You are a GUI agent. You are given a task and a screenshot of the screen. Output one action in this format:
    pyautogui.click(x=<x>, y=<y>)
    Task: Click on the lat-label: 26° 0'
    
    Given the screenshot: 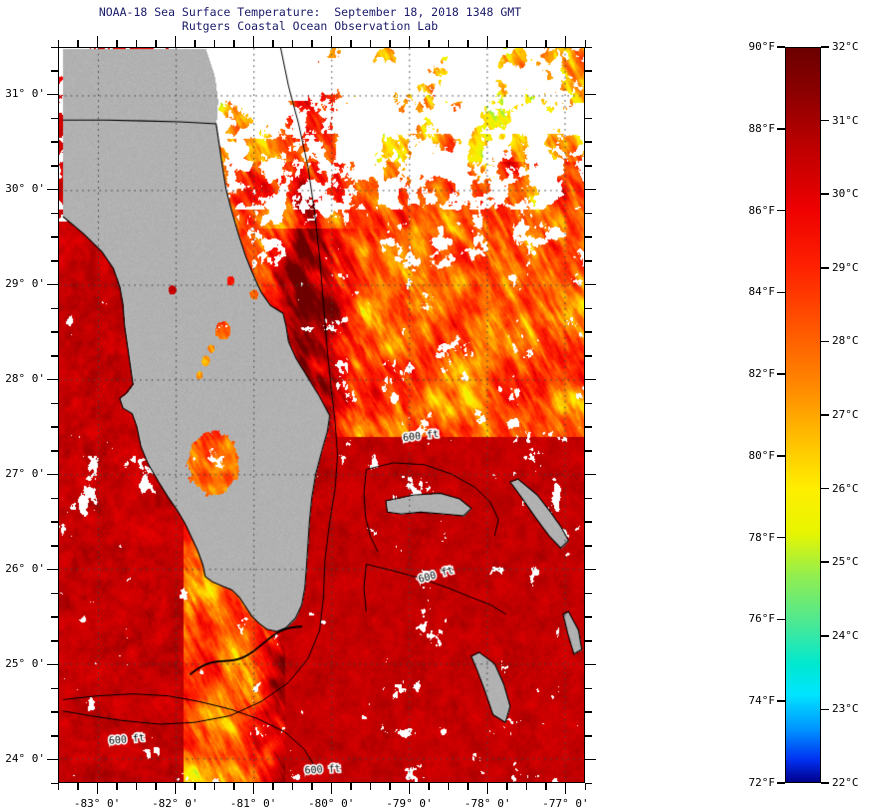 What is the action you would take?
    pyautogui.click(x=25, y=569)
    